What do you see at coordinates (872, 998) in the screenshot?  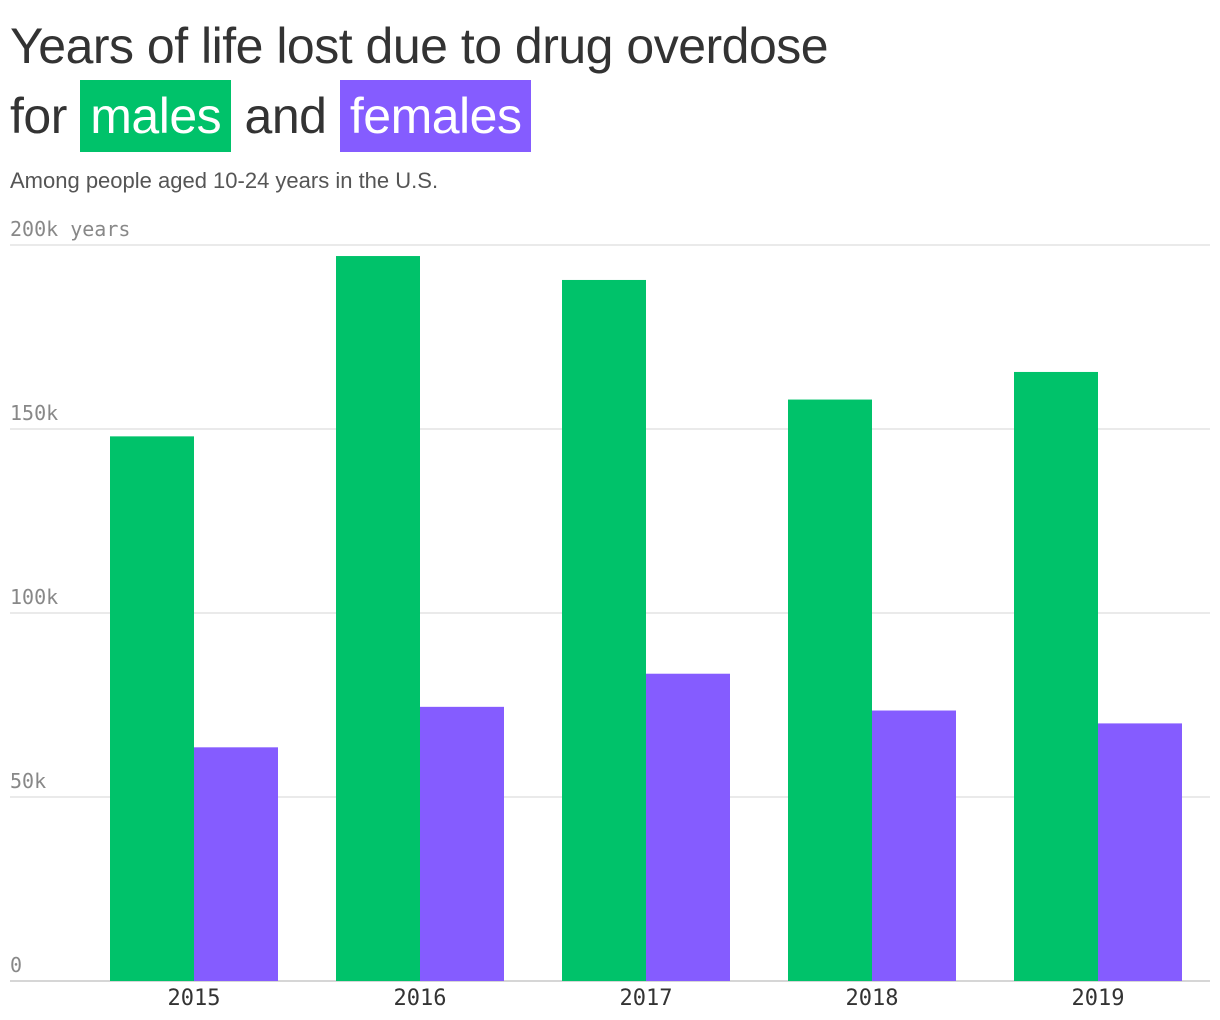 I see `x-tick-label: 2018` at bounding box center [872, 998].